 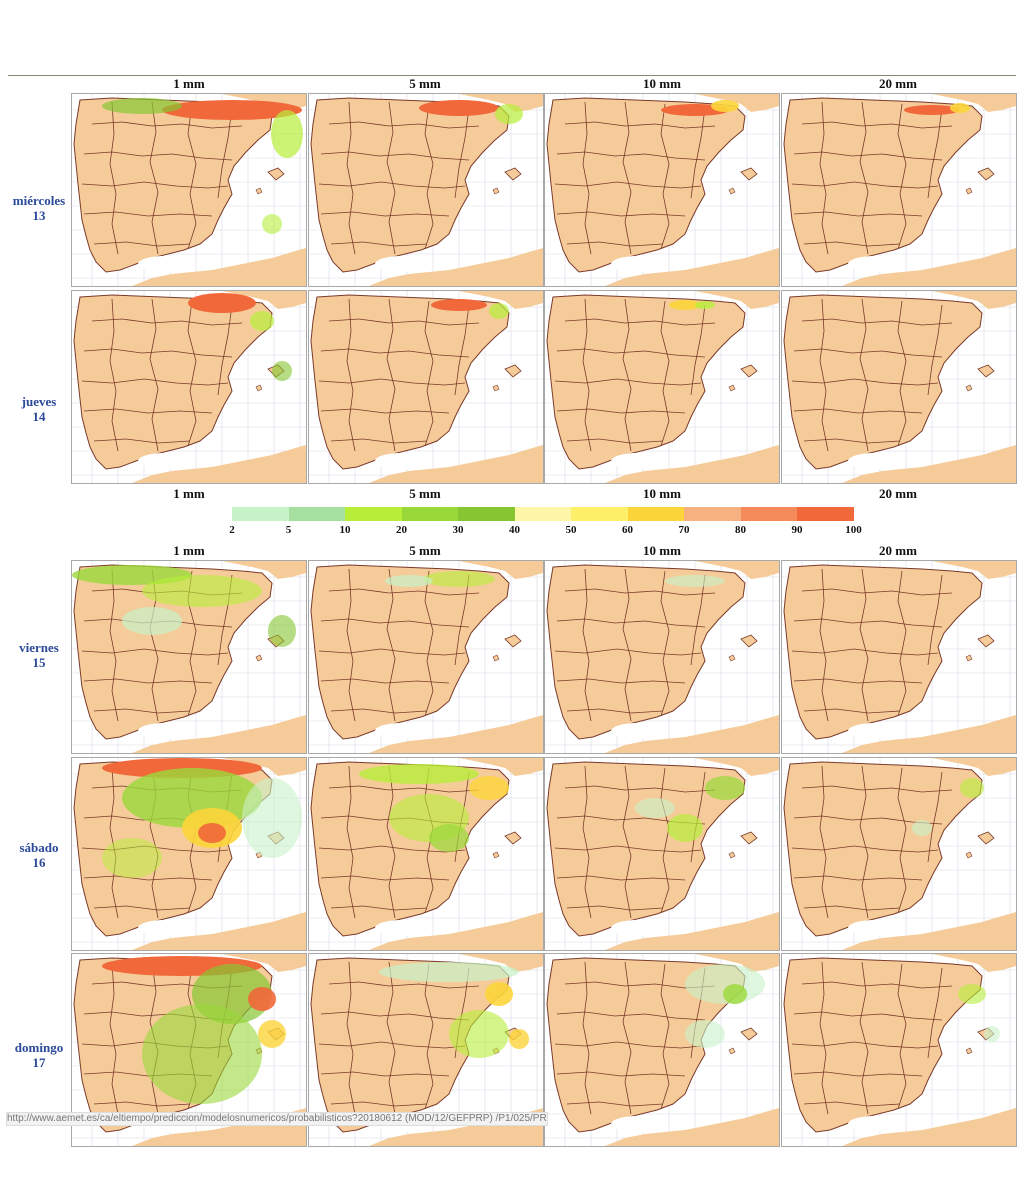 I want to click on probability-map-domingo-10mm, so click(x=662, y=1050).